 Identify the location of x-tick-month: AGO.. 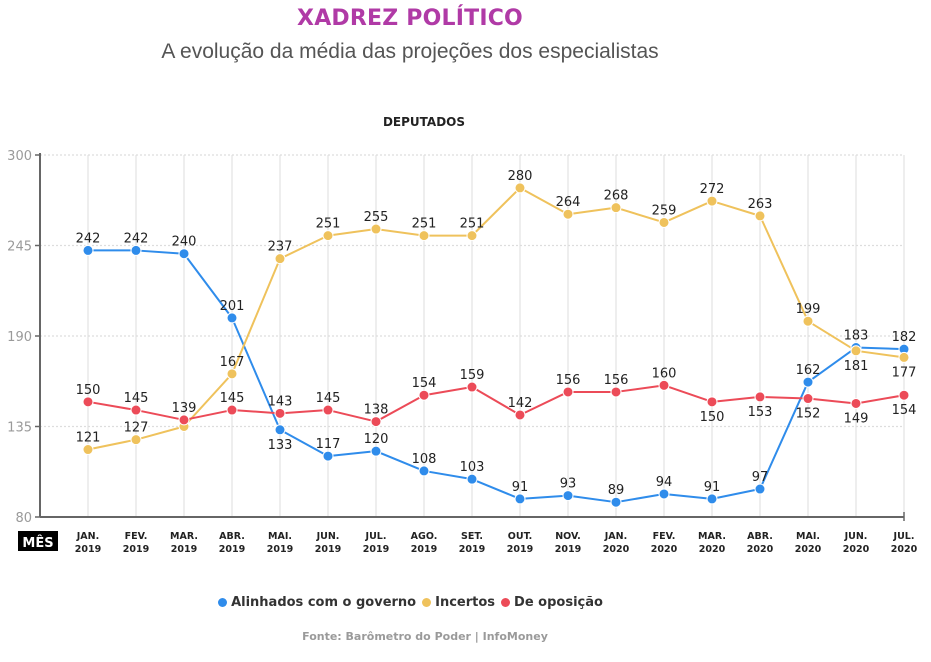
(424, 536).